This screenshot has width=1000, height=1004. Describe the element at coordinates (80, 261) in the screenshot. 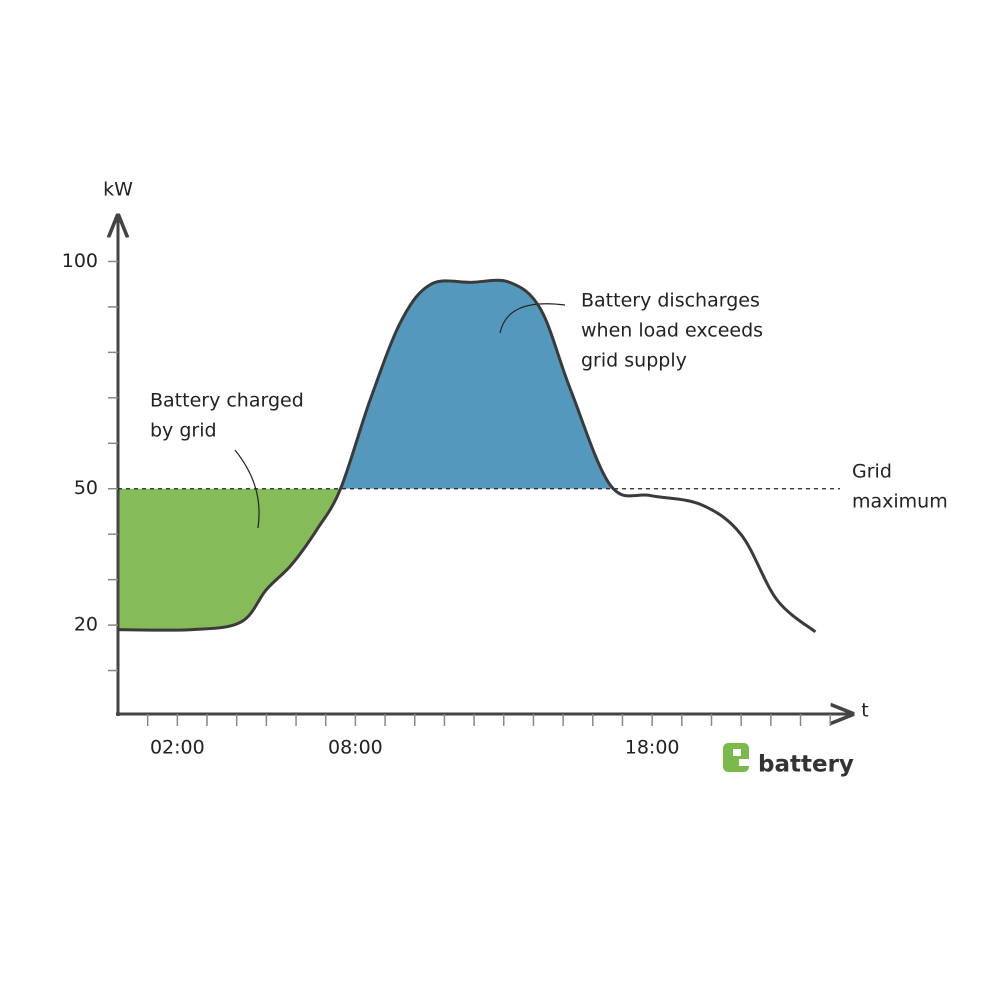

I see `y-tick-label: 100` at that location.